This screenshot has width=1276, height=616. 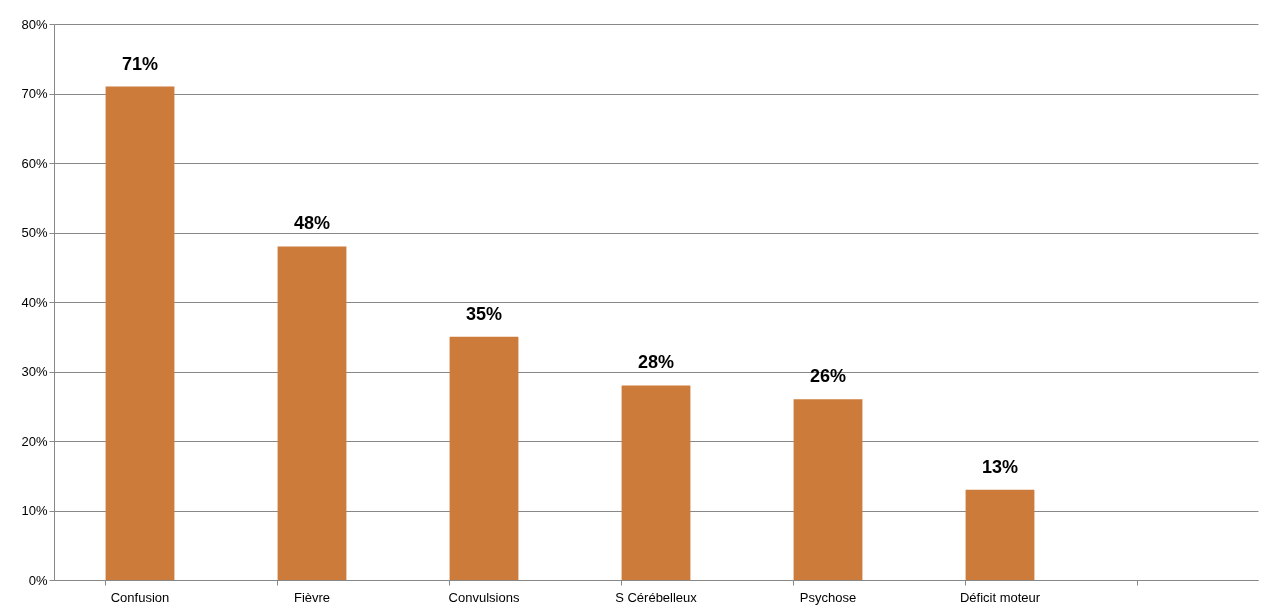 I want to click on y-tick-label: 30%, so click(x=34, y=371).